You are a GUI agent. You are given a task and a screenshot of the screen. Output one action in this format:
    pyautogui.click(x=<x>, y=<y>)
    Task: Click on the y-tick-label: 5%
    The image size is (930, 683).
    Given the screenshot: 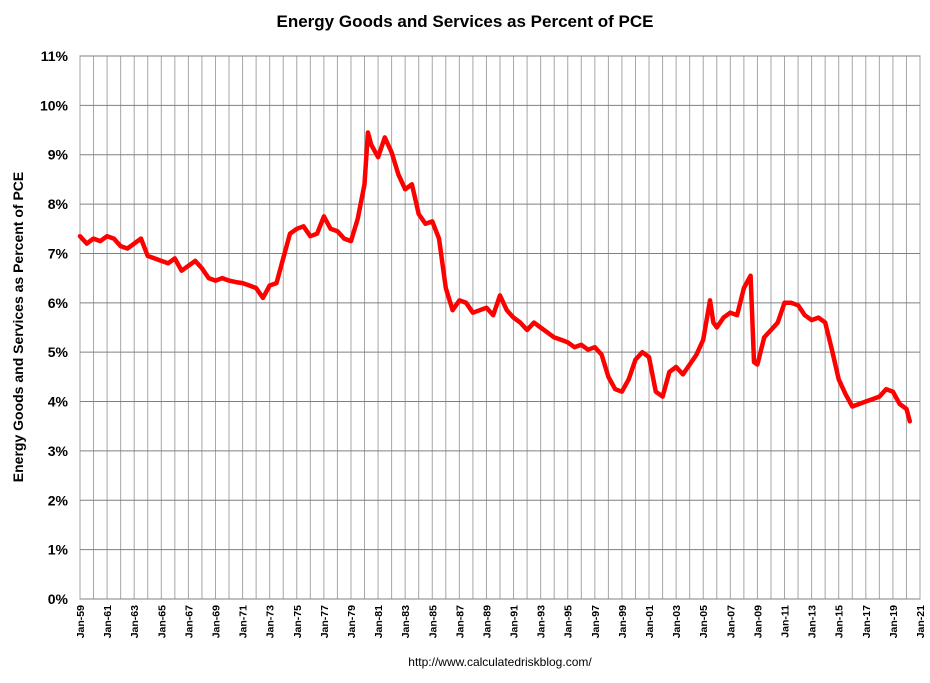 What is the action you would take?
    pyautogui.click(x=58, y=352)
    